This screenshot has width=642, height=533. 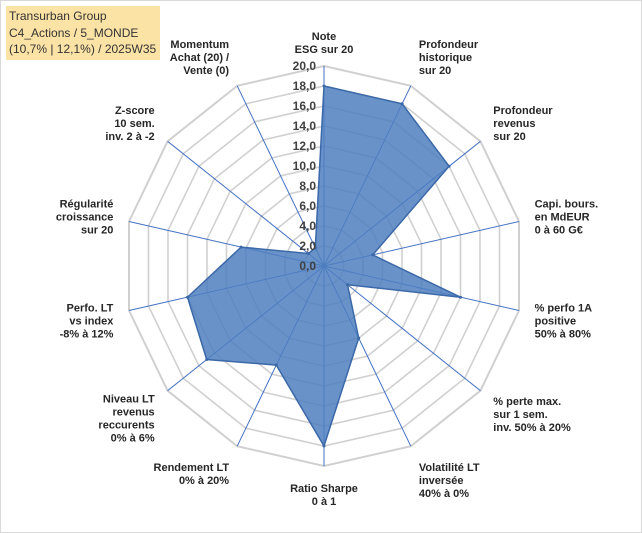 I want to click on axis-label-line: 0 à 60 G€, so click(x=559, y=231).